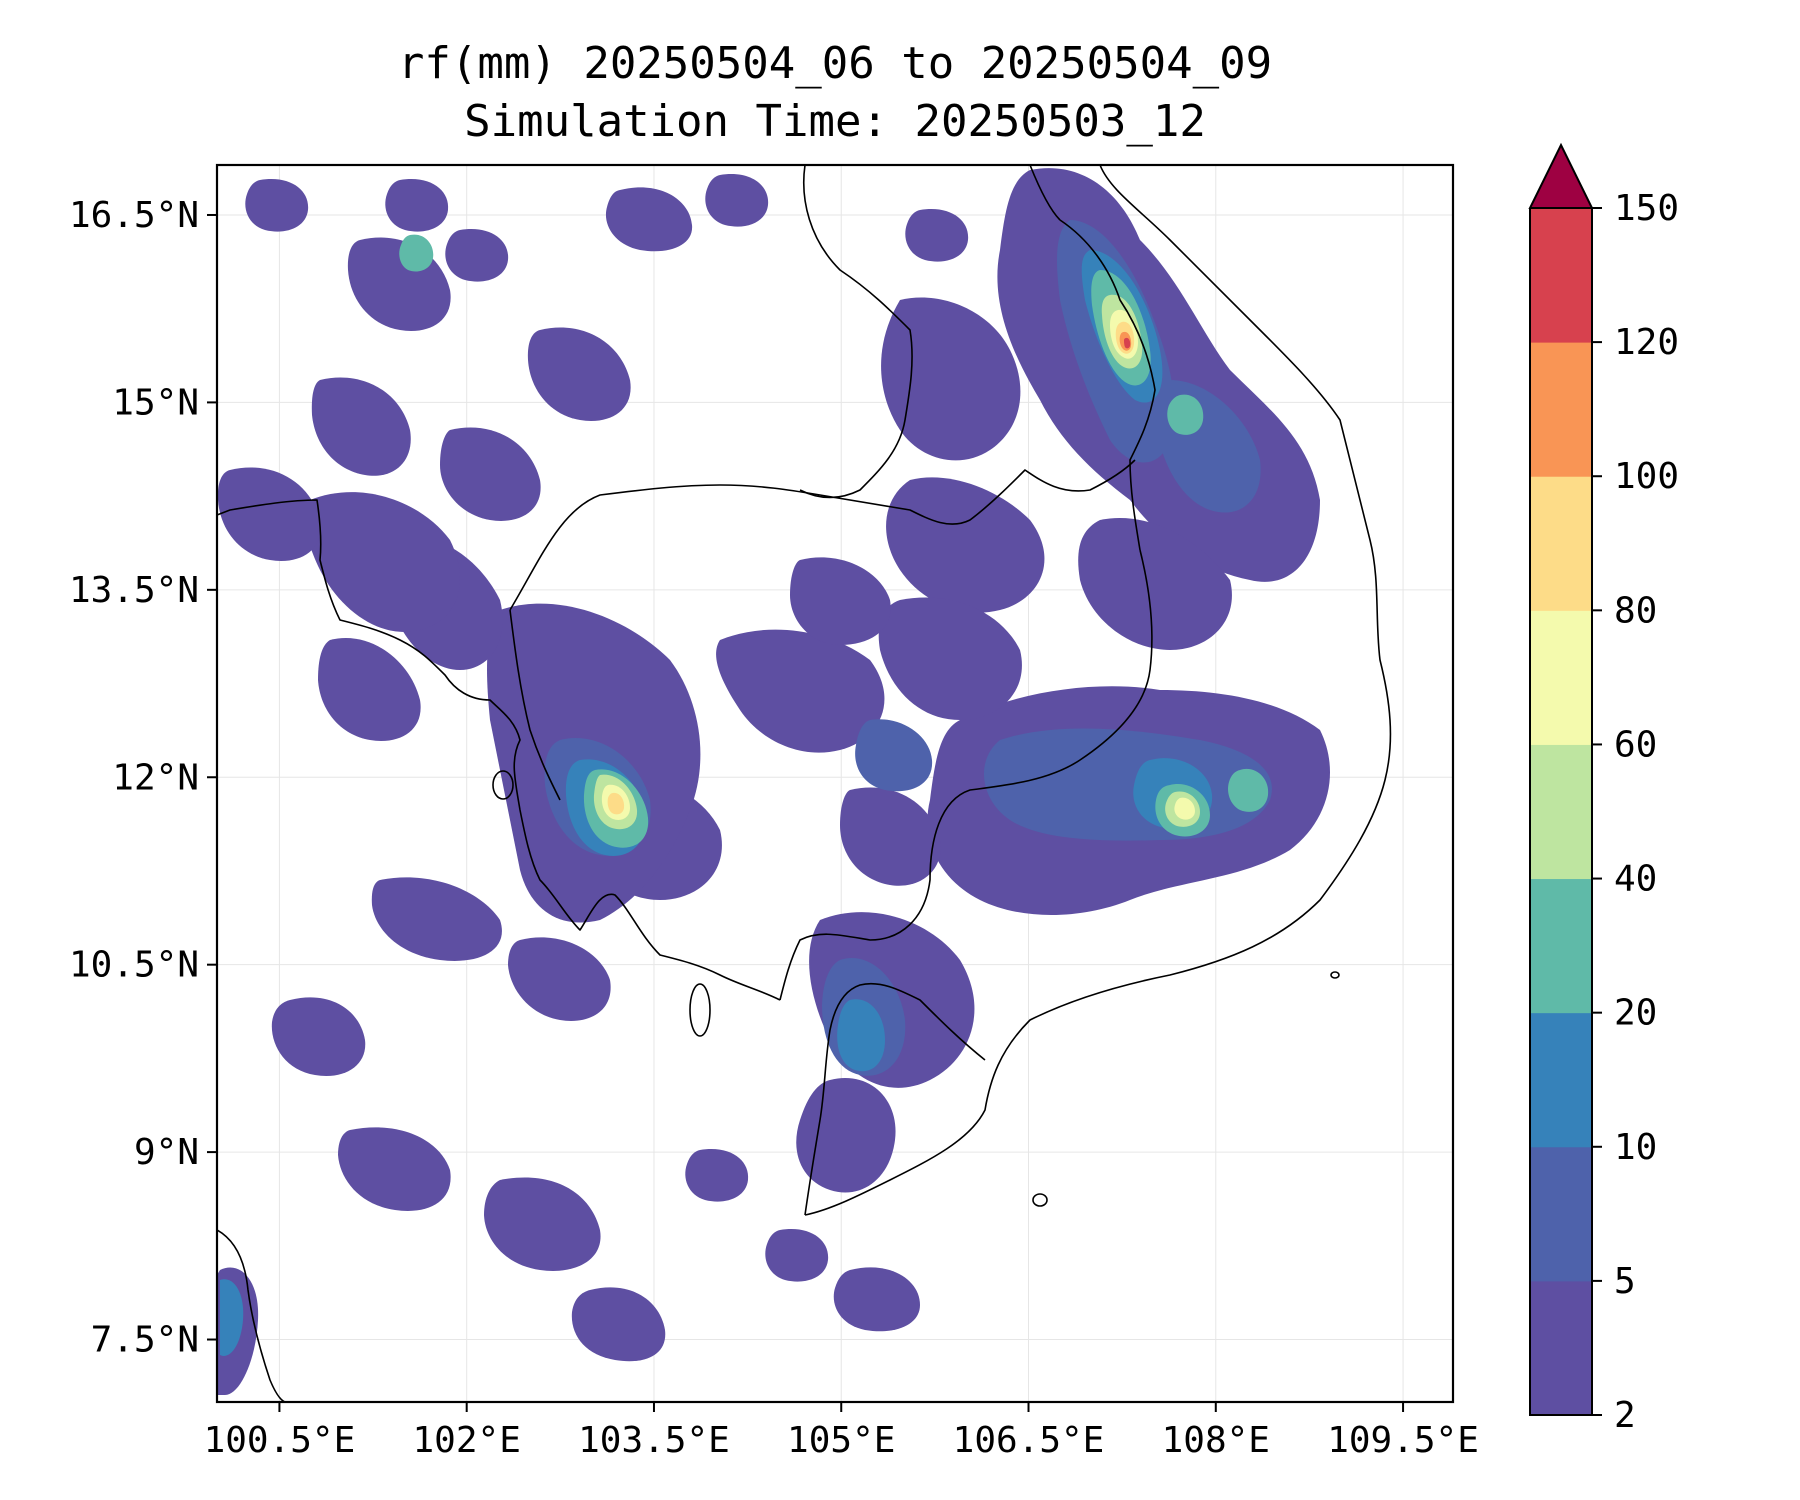 This screenshot has height=1500, width=1800. Describe the element at coordinates (155, 777) in the screenshot. I see `y-tick-label: 12°N` at that location.